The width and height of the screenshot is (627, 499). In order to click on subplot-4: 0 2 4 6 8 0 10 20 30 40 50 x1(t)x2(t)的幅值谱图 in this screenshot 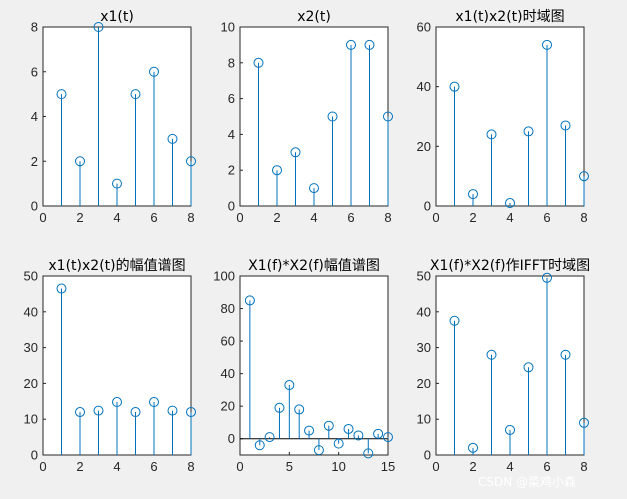, I will do `click(110, 366)`.